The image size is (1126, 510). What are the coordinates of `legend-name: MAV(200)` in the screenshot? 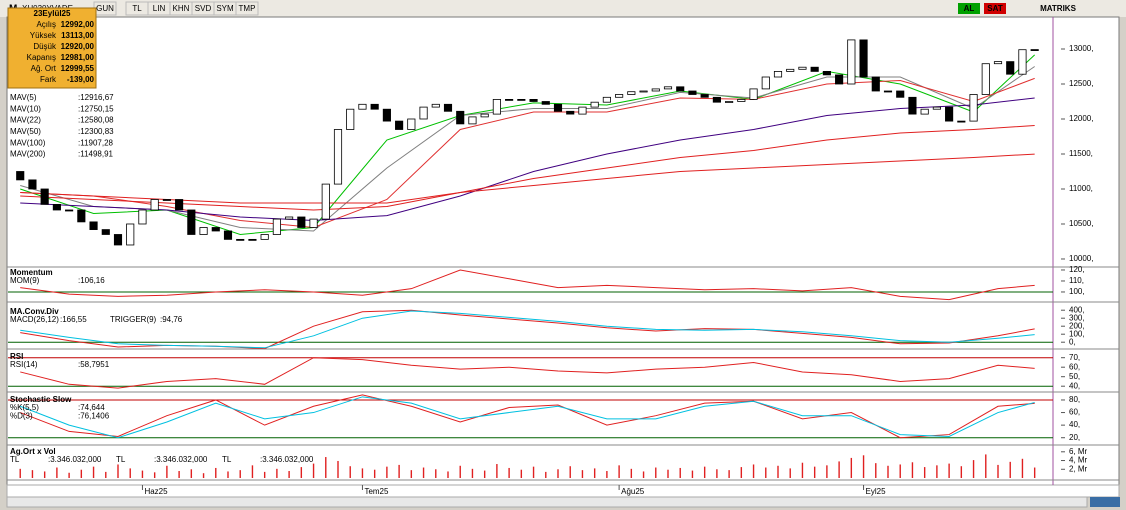 It's located at (28, 154).